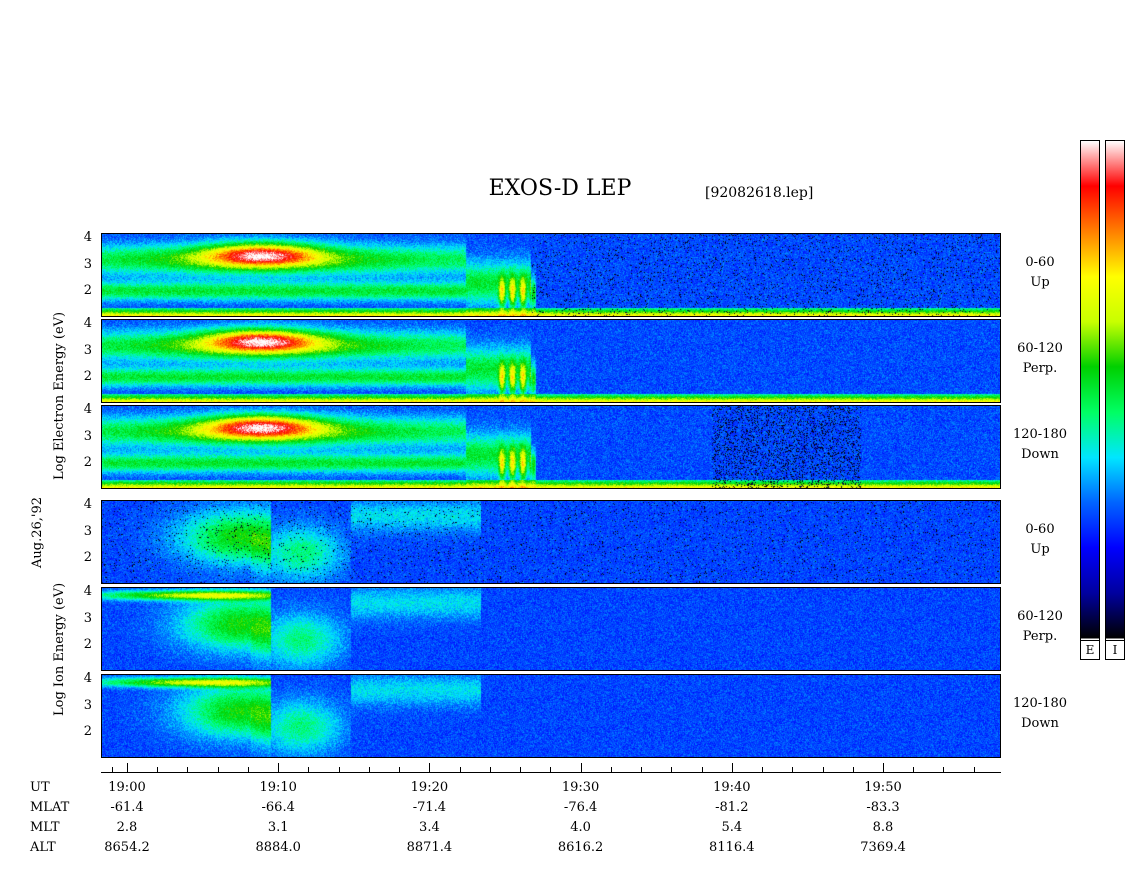  Describe the element at coordinates (883, 847) in the screenshot. I see `alt-value: 7369.4` at that location.